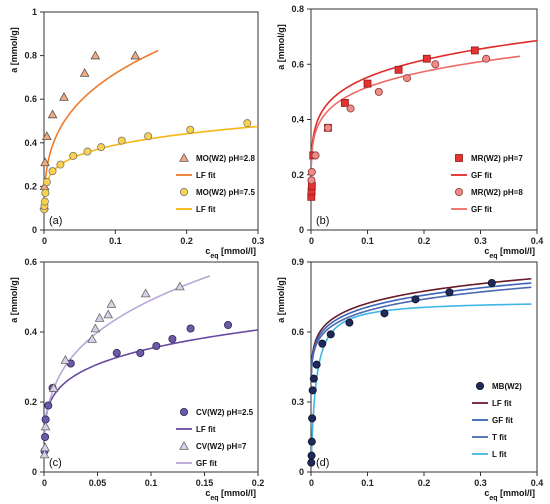 This screenshot has width=550, height=504. Describe the element at coordinates (215, 437) in the screenshot. I see `legend: CV(W2) pH=2.5 LF fit CV(W2) pH=7 GF fit` at that location.